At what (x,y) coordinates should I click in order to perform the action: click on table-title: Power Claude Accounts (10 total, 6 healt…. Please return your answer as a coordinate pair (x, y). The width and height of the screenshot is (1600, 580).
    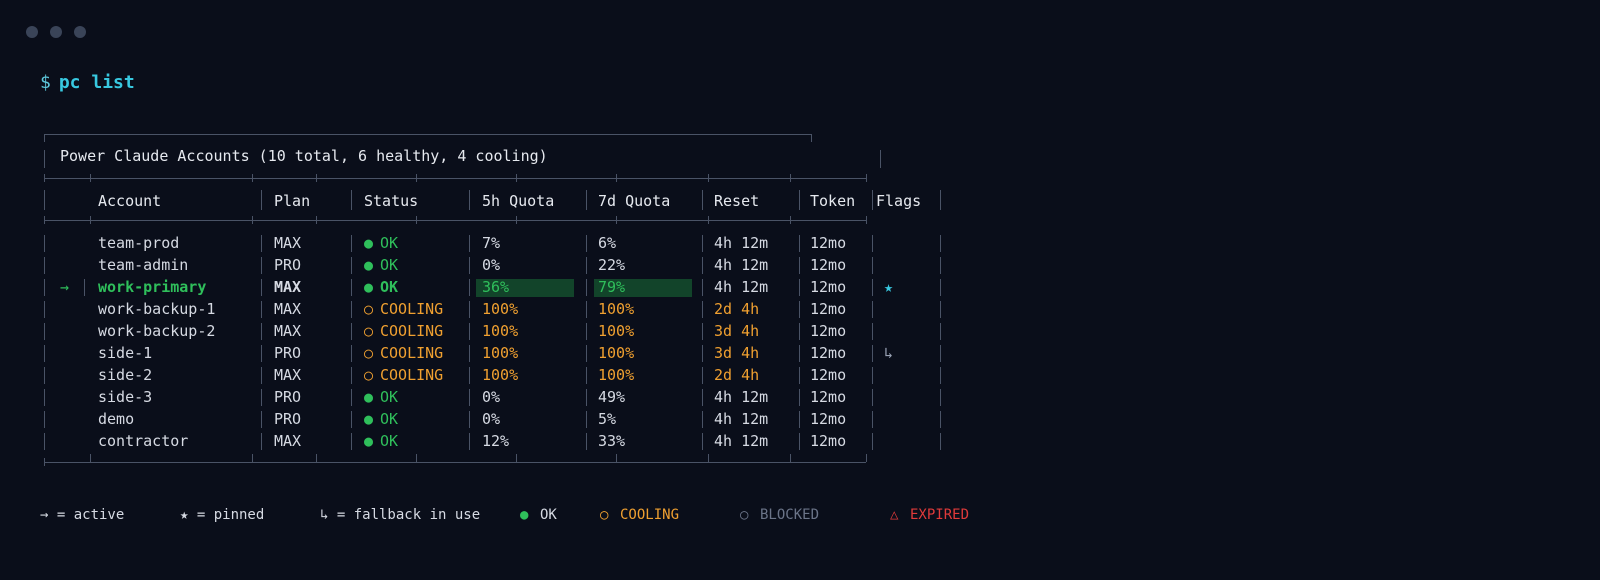
    Looking at the image, I should click on (304, 156).